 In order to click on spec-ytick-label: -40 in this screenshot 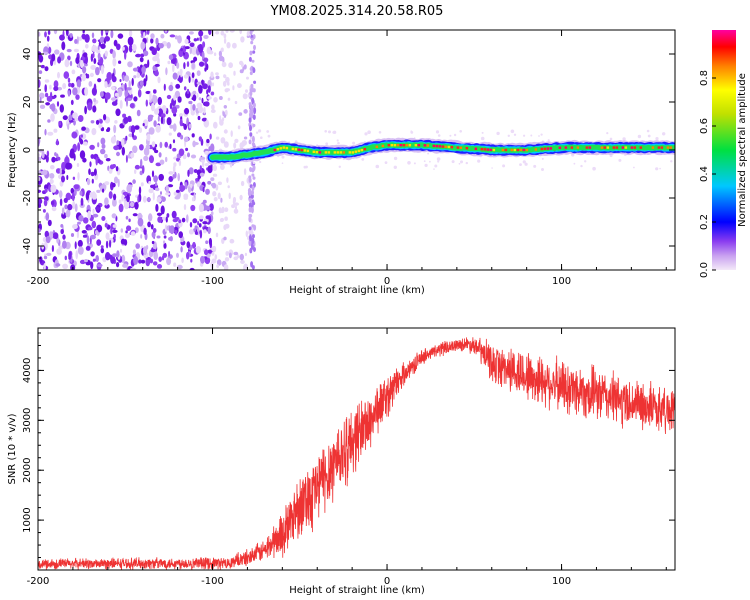, I will do `click(27, 246)`.